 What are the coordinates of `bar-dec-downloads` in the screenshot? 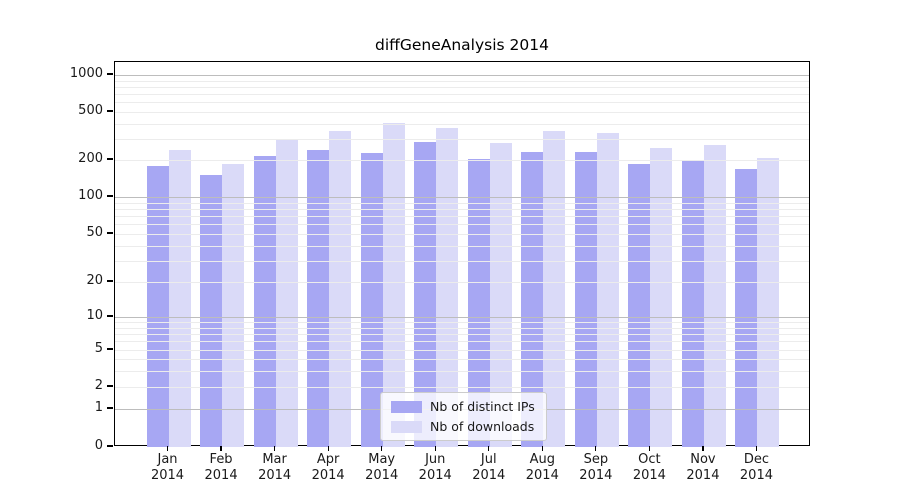 It's located at (768, 302).